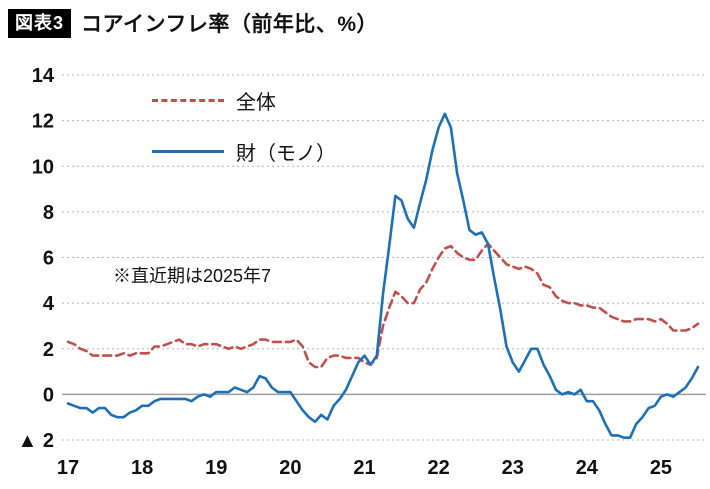  What do you see at coordinates (48, 259) in the screenshot?
I see `y-tick-label: 6` at bounding box center [48, 259].